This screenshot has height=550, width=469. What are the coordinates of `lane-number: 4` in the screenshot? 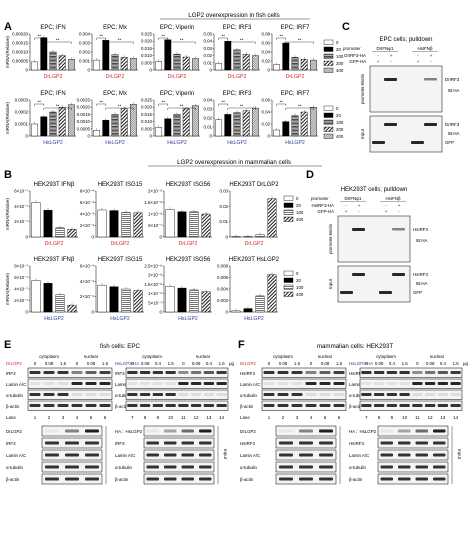 It's located at (311, 417).